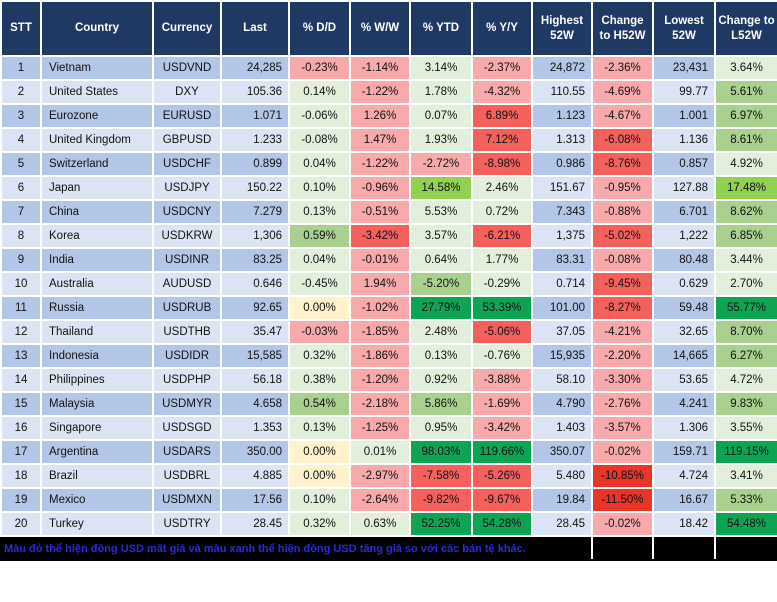 This screenshot has height=602, width=777. I want to click on cell-currency: USDARS, so click(187, 452).